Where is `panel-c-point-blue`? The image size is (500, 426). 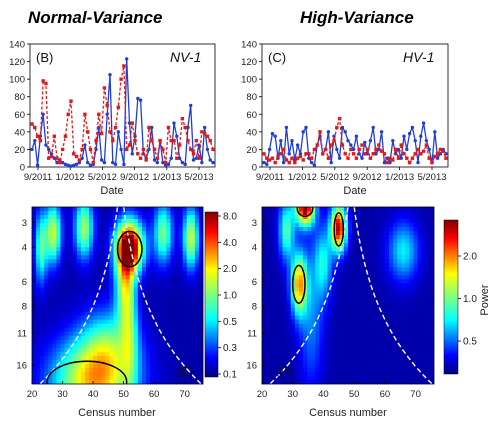
panel-c-point-blue is located at coordinates (404, 136).